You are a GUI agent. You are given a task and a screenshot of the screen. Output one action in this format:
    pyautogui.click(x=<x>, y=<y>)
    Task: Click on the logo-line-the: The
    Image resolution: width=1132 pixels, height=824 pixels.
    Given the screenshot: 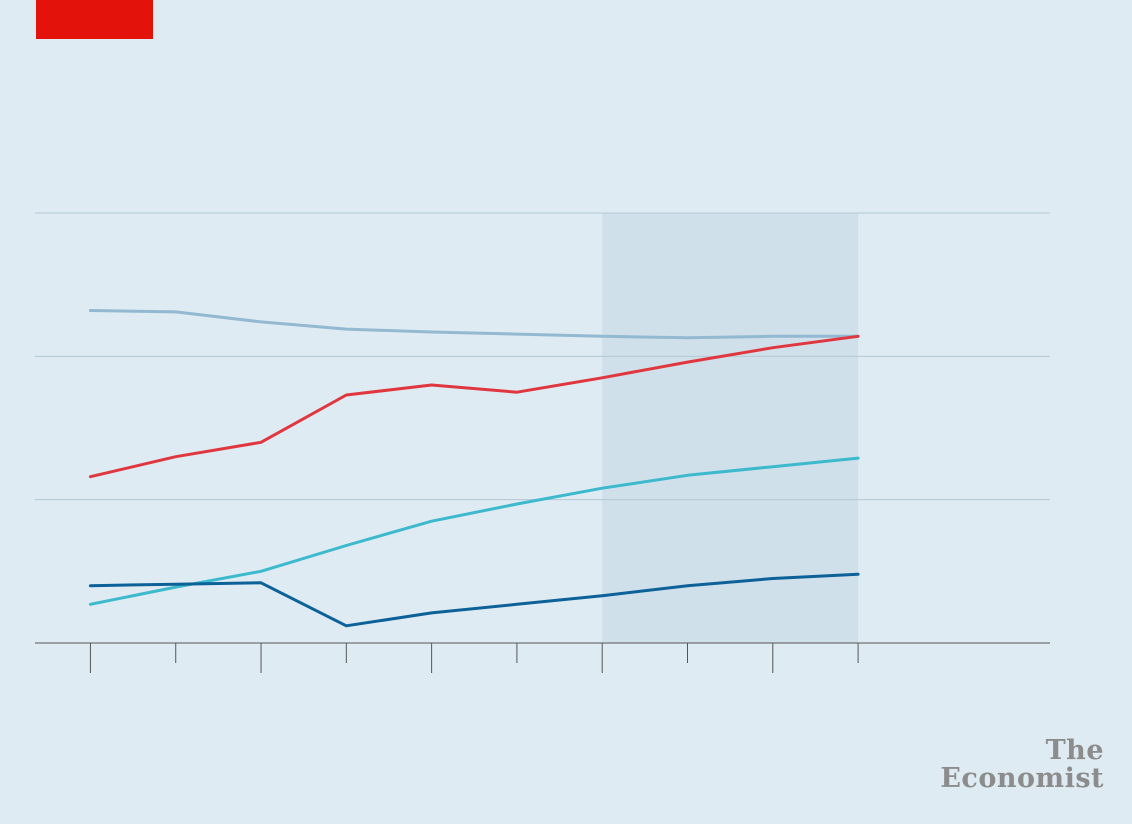 What is the action you would take?
    pyautogui.click(x=1074, y=750)
    